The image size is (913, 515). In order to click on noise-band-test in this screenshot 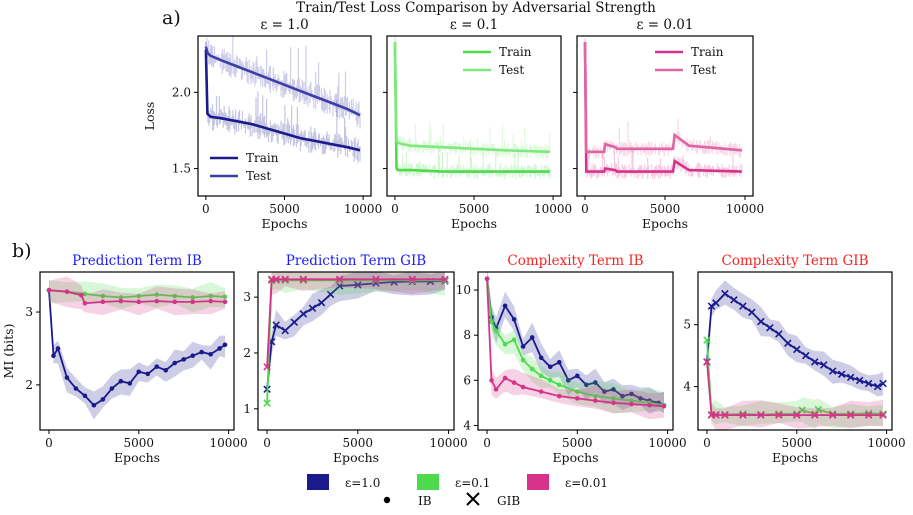, I will do `click(663, 100)`.